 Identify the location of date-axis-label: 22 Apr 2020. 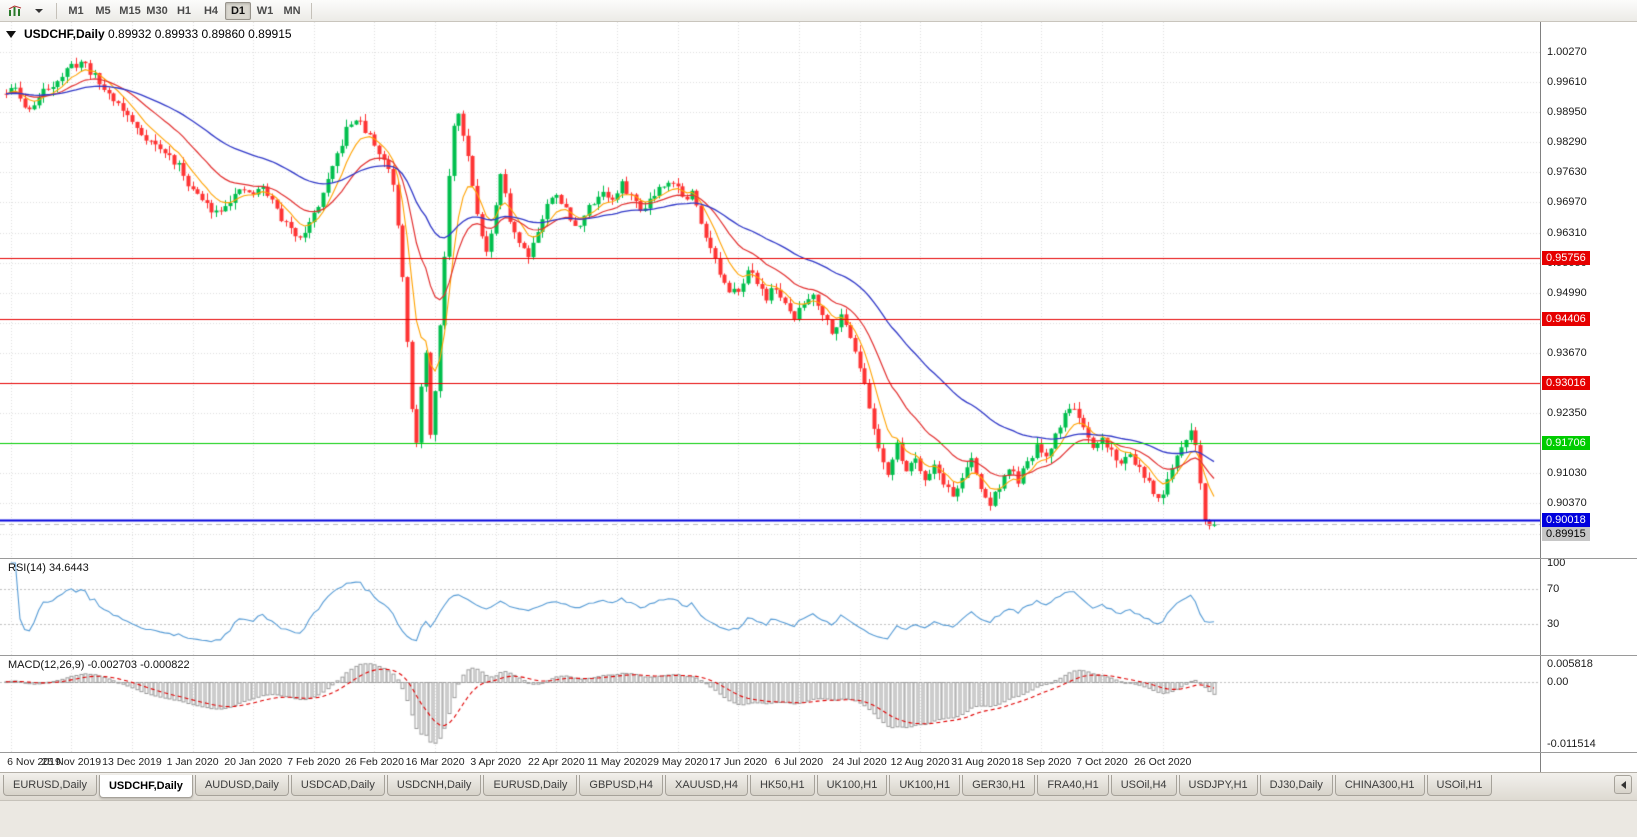
(556, 762).